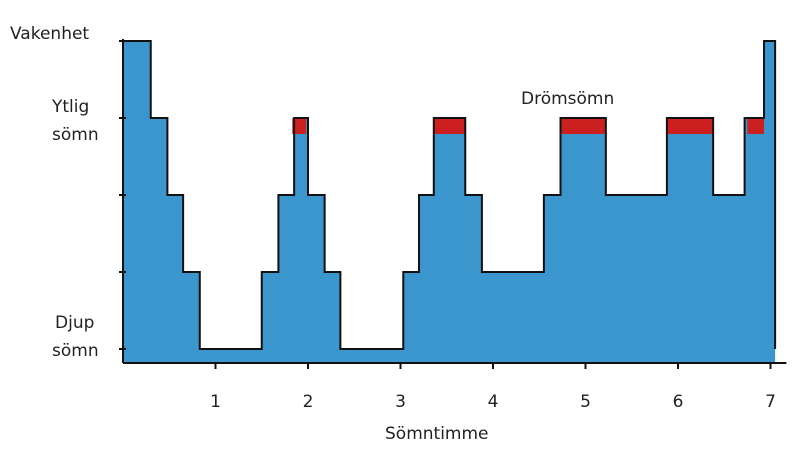 This screenshot has width=795, height=461. Describe the element at coordinates (585, 402) in the screenshot. I see `x-tick-label-5: 5` at that location.